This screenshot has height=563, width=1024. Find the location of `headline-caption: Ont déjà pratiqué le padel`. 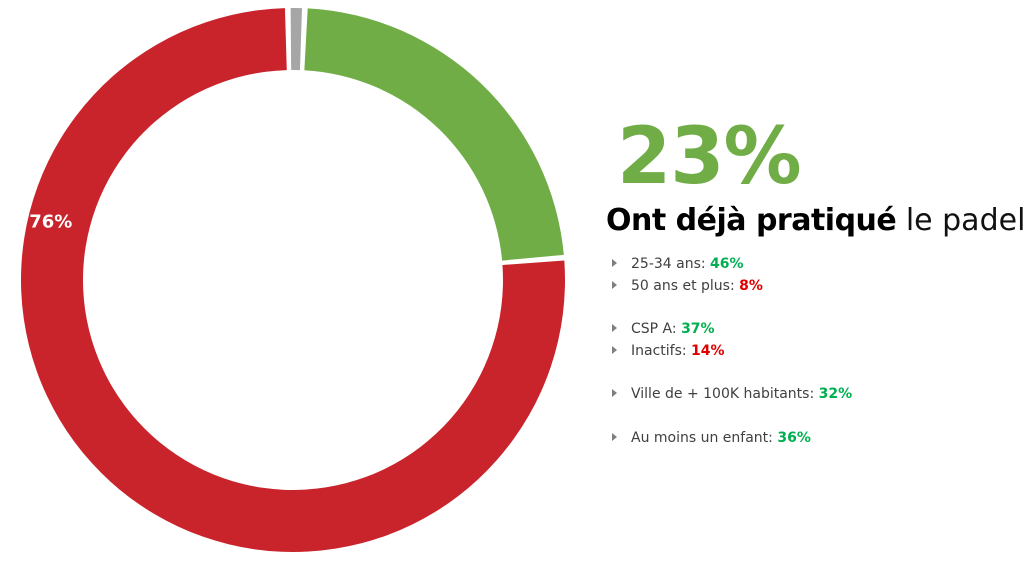

headline-caption: Ont déjà pratiqué le padel is located at coordinates (815, 221).